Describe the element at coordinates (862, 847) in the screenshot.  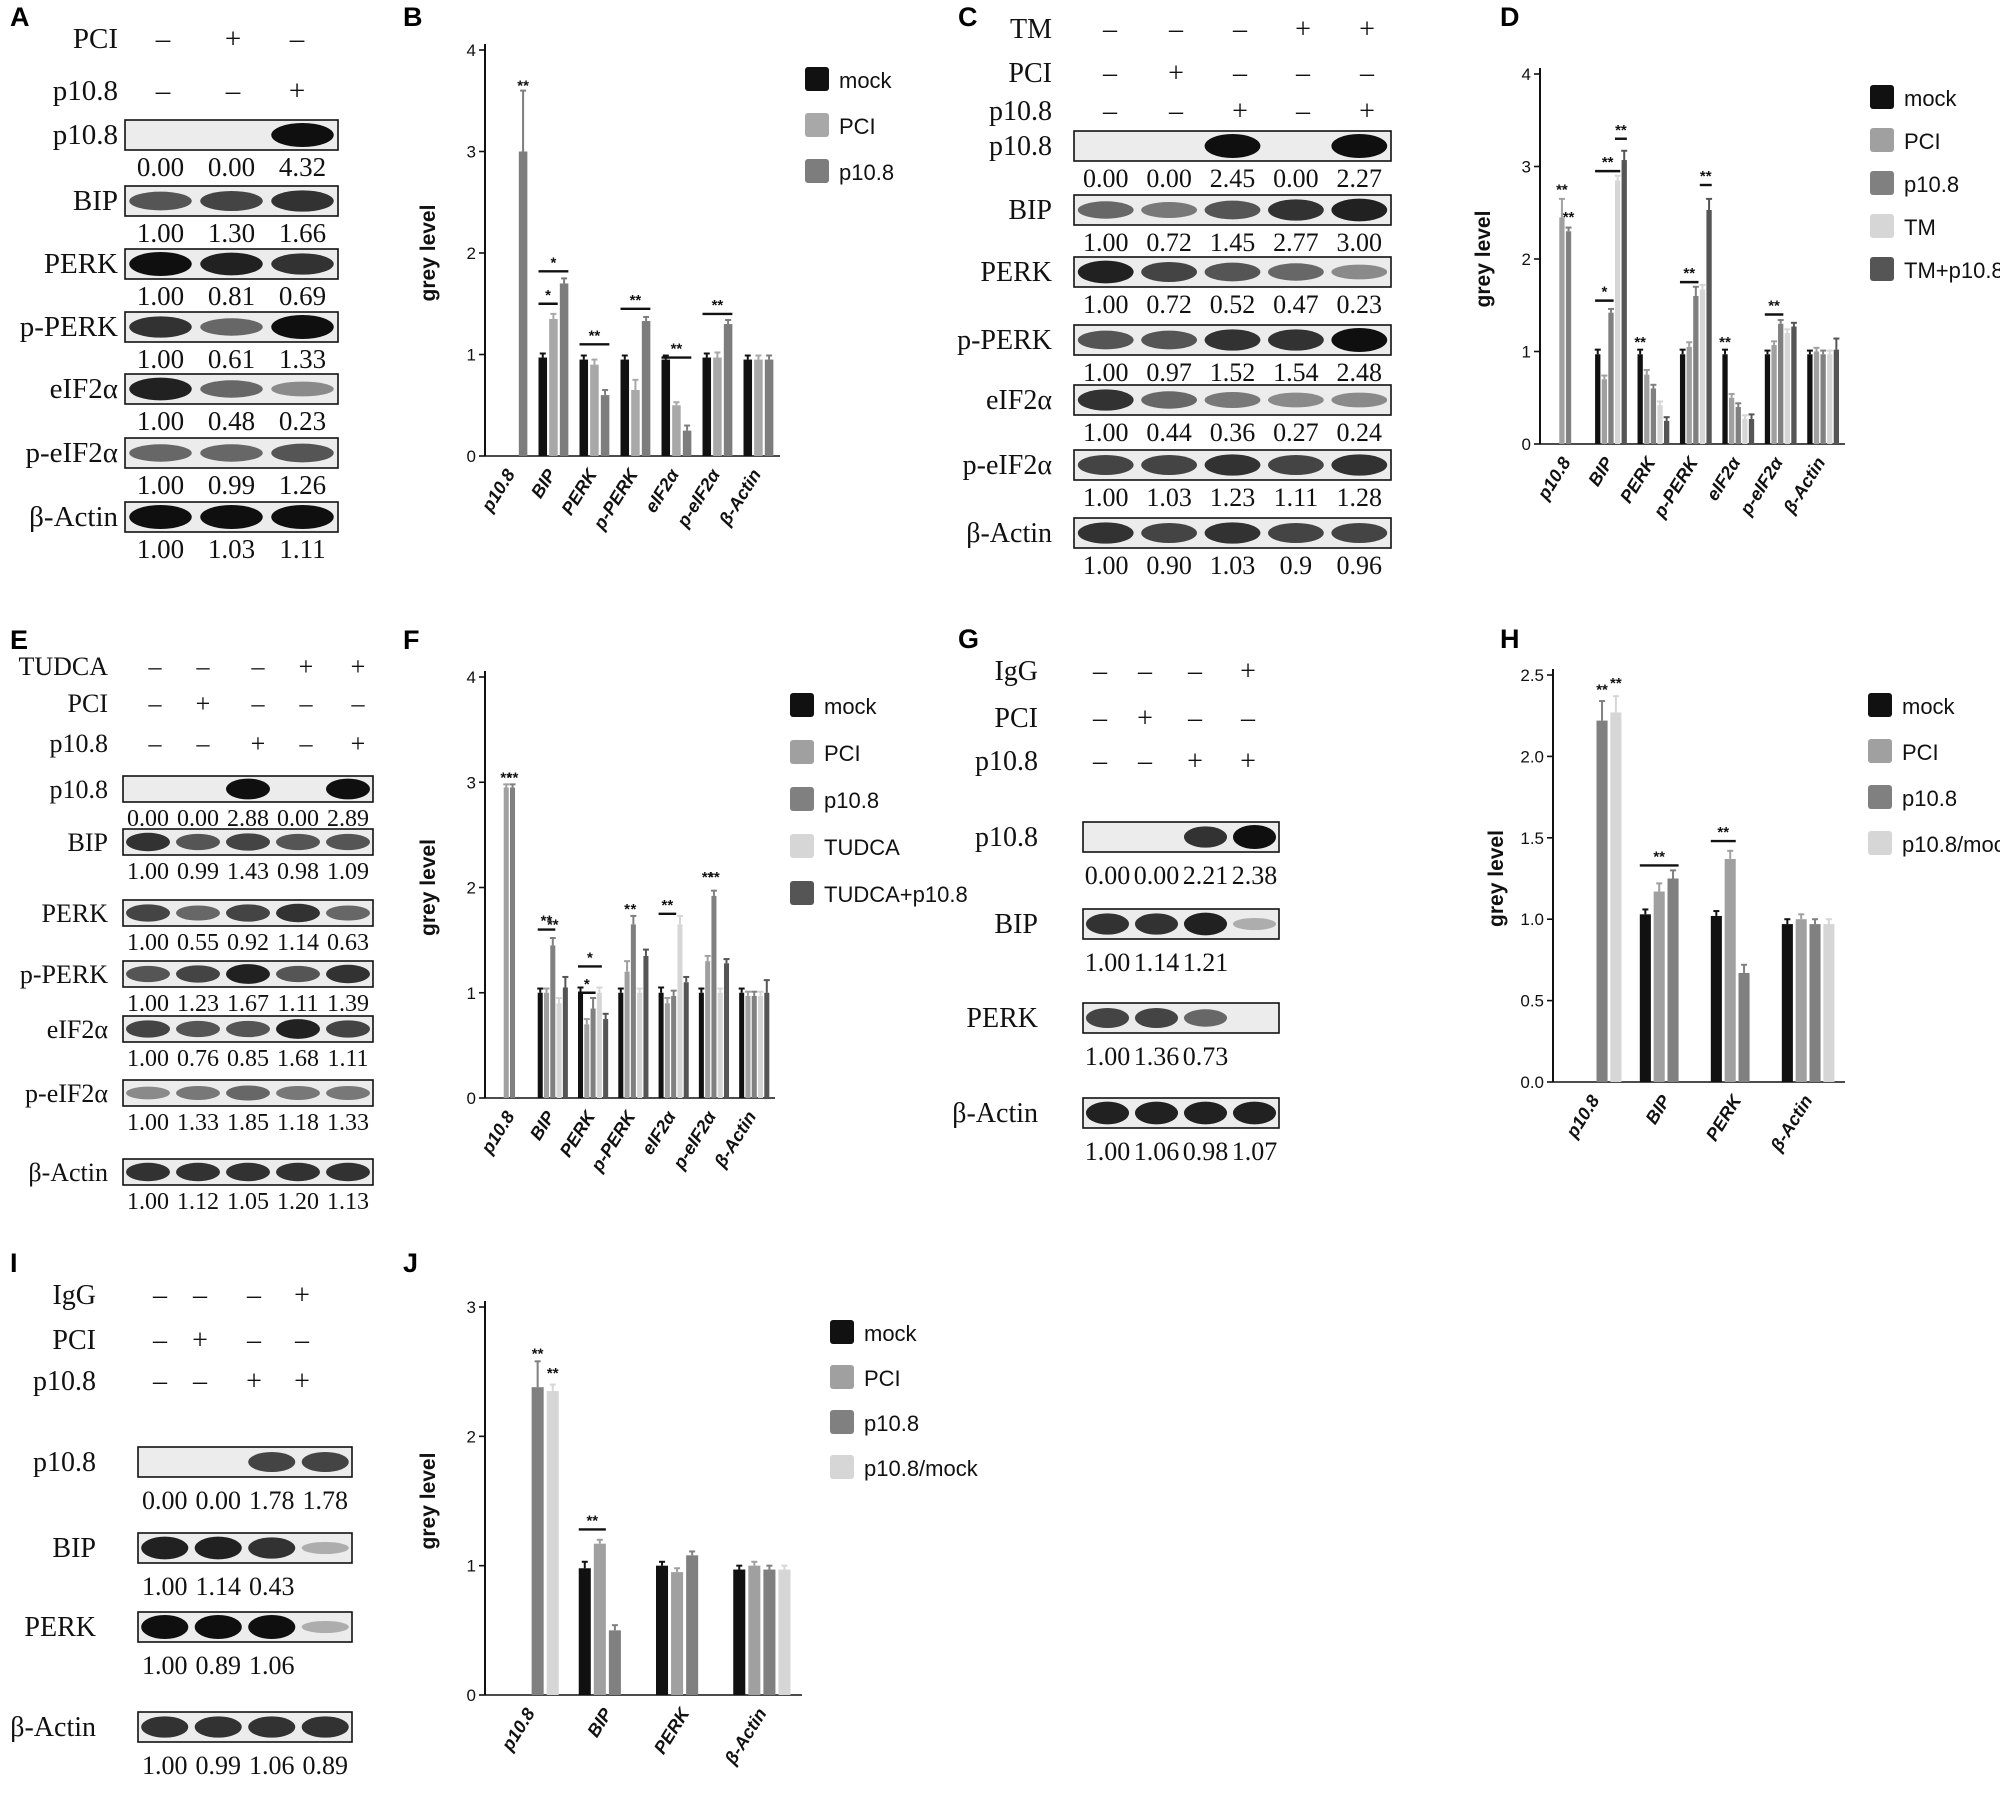
I see `legend-label: TUDCA` at that location.